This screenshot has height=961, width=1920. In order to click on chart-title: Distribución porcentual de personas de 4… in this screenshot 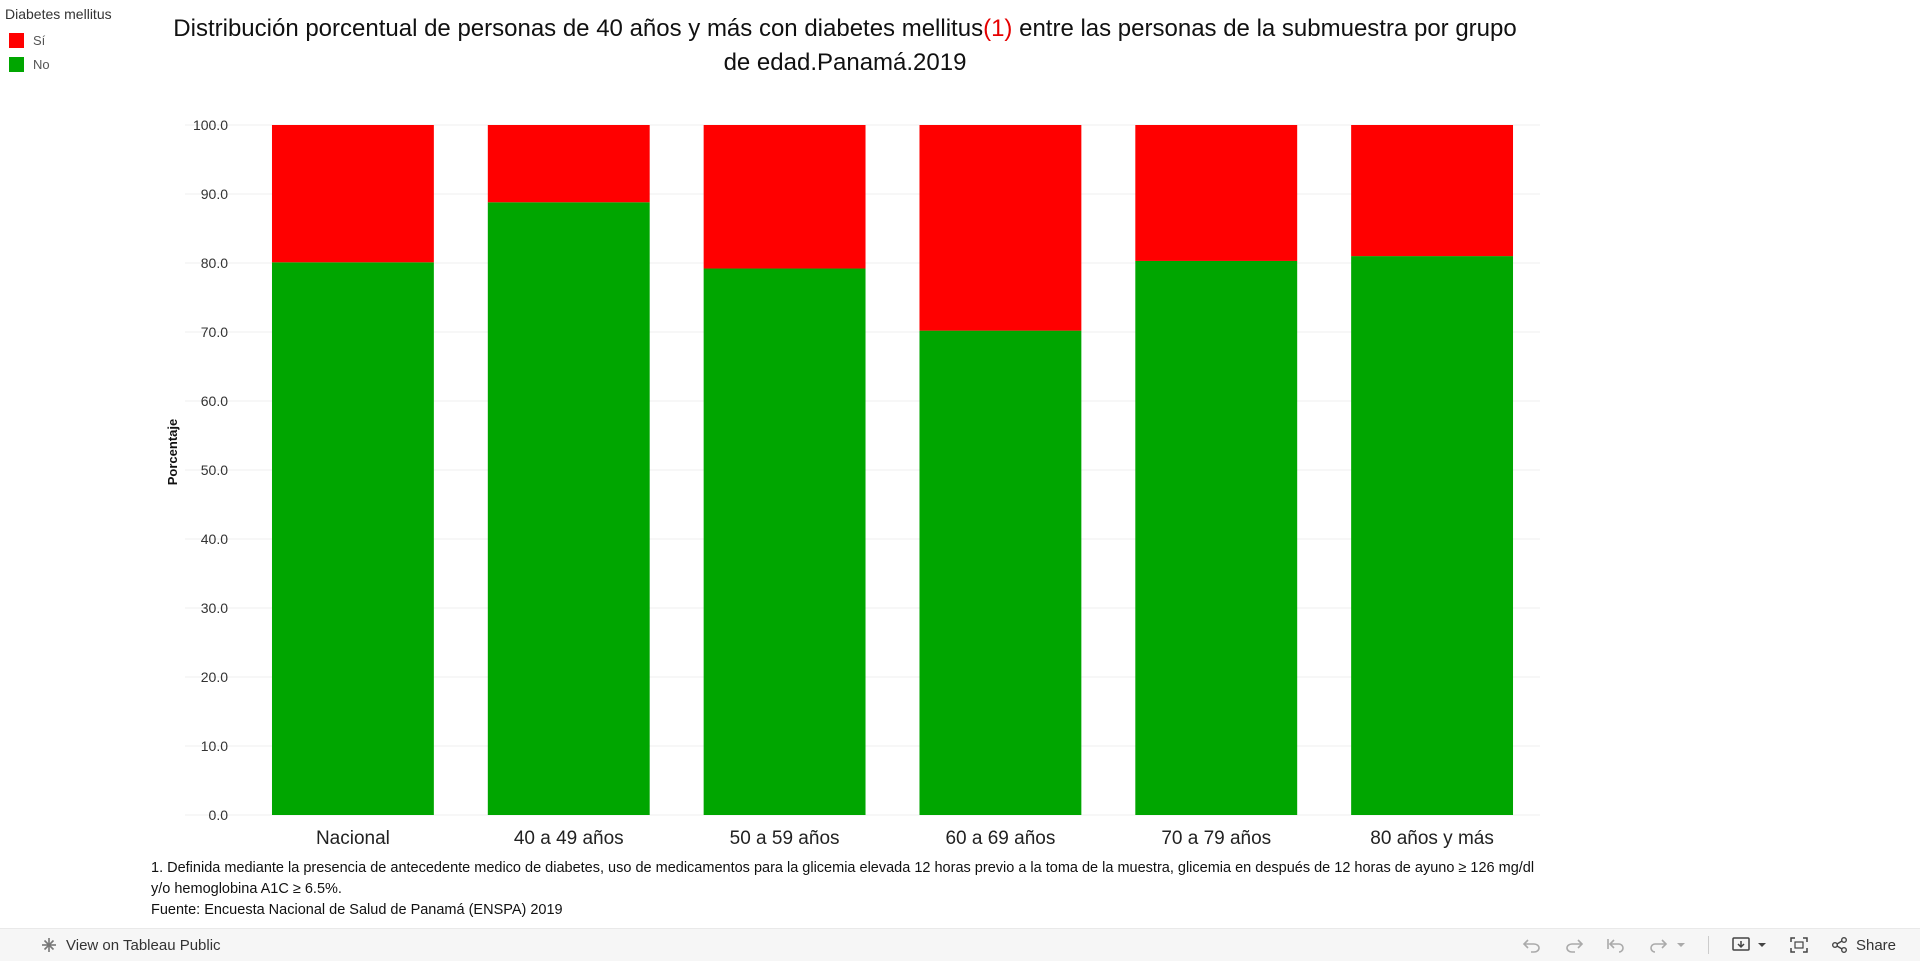, I will do `click(845, 46)`.